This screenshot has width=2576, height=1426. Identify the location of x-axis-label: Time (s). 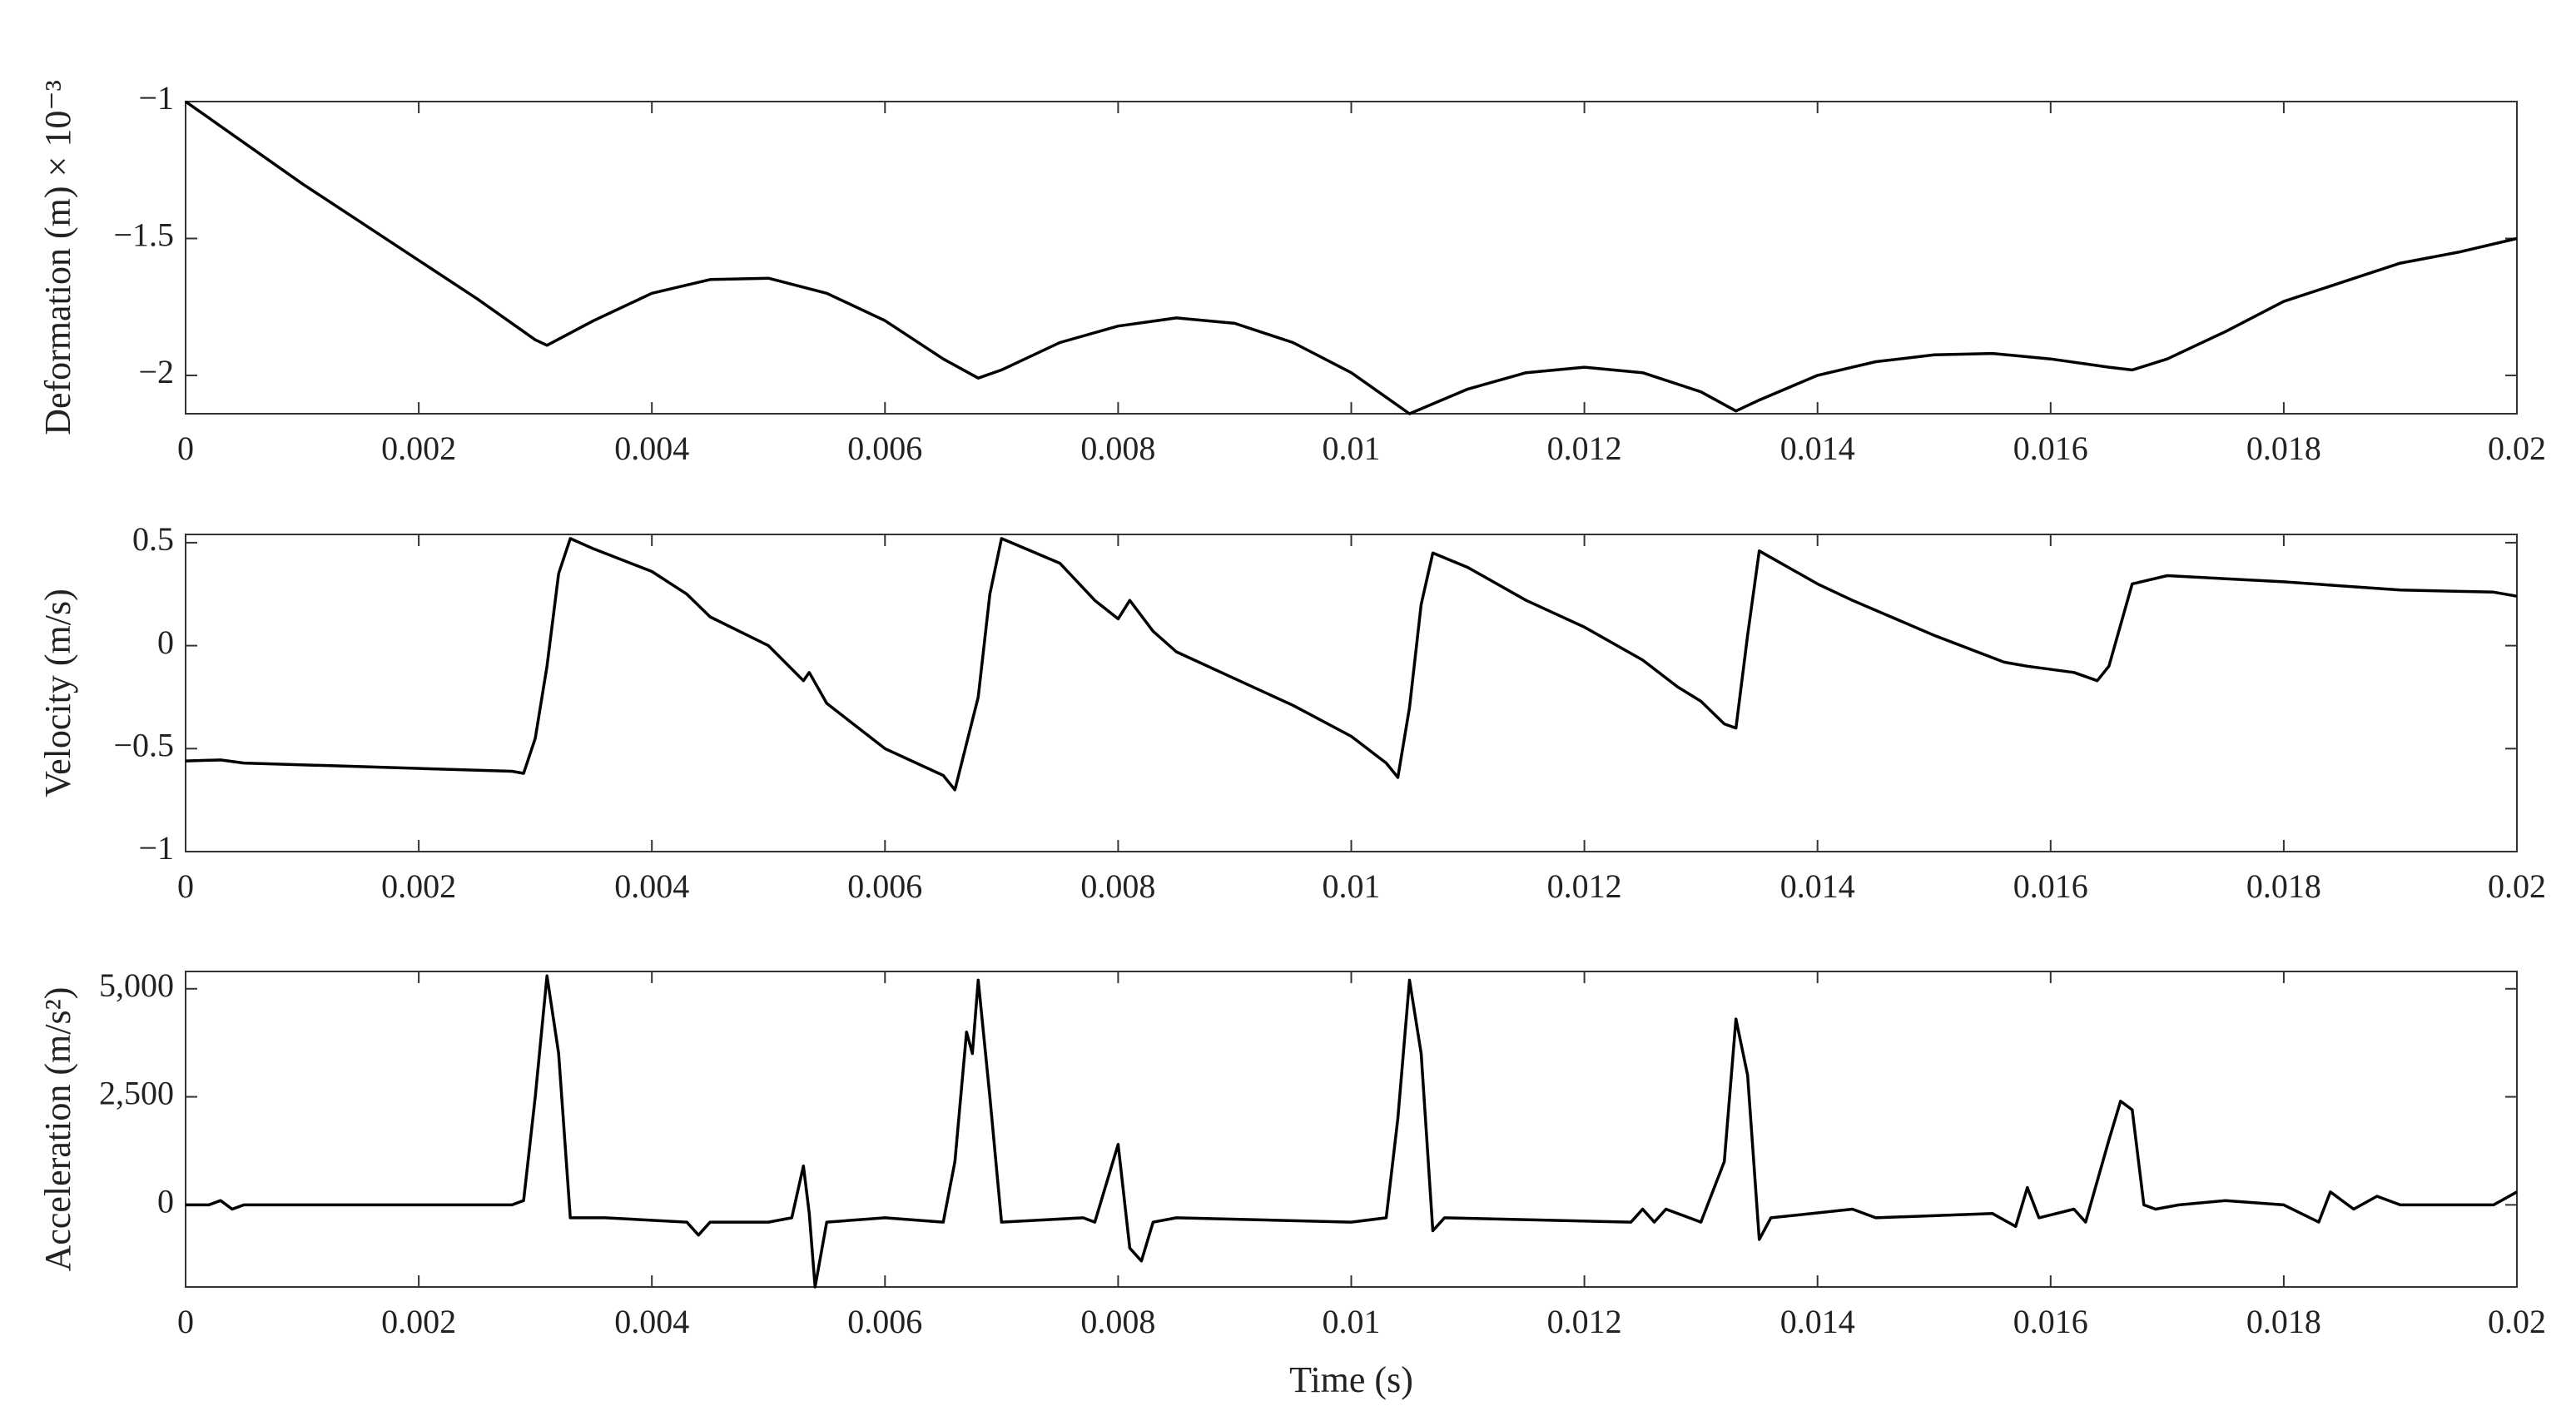
(1351, 1379).